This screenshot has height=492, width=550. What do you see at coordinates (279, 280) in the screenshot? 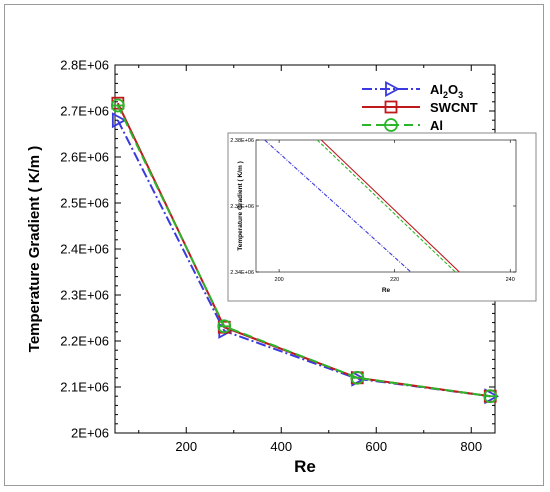
I see `inset-x-tick-label: 200` at bounding box center [279, 280].